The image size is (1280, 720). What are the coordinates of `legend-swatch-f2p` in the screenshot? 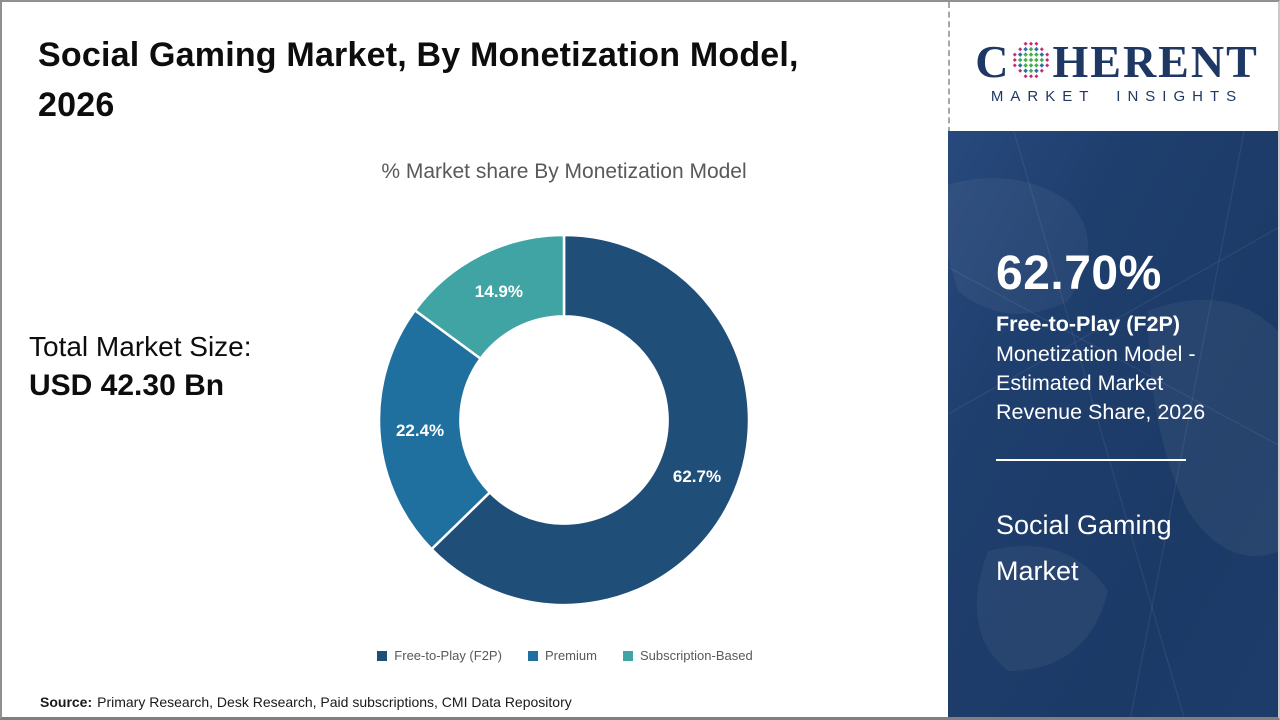 It's located at (382, 655).